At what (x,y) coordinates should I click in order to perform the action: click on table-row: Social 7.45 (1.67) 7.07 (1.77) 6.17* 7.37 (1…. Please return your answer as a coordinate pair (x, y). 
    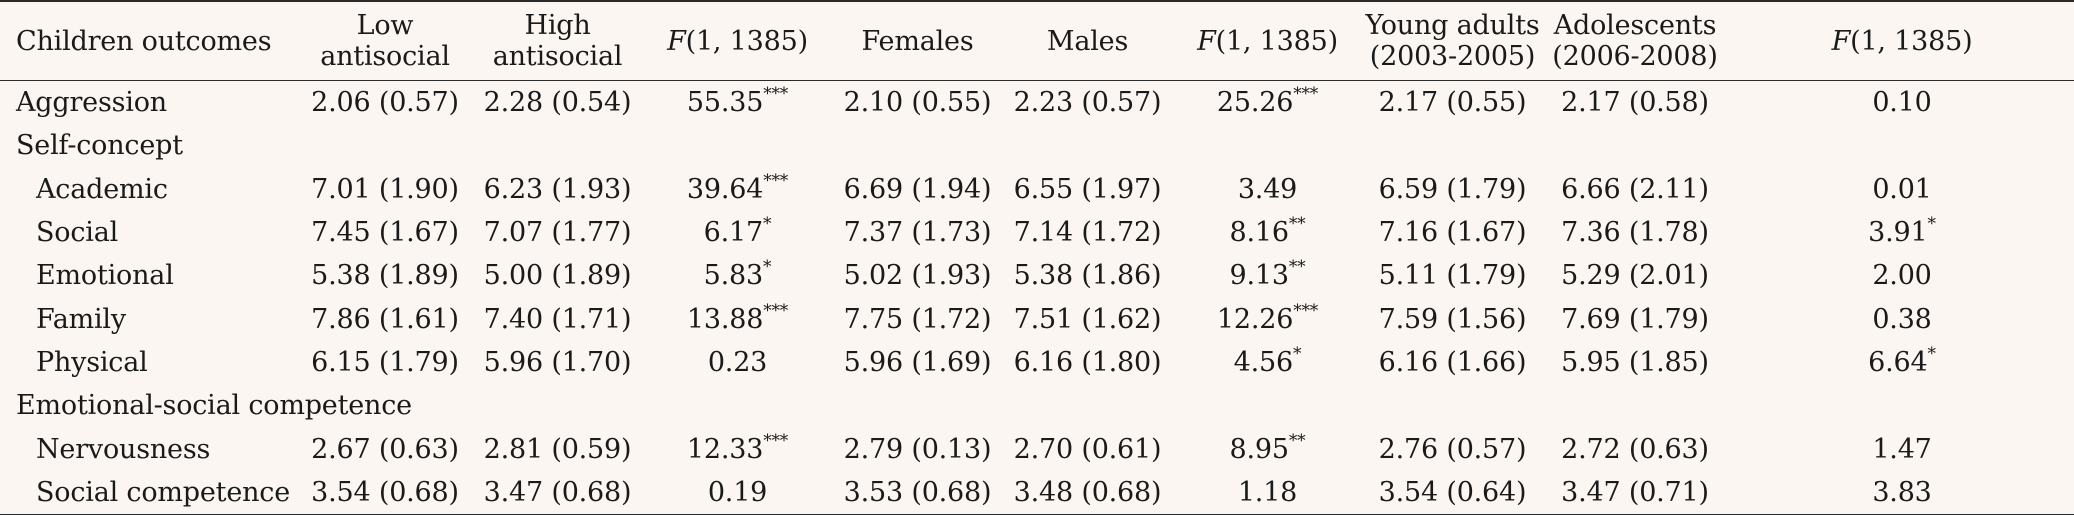
    Looking at the image, I should click on (1037, 232).